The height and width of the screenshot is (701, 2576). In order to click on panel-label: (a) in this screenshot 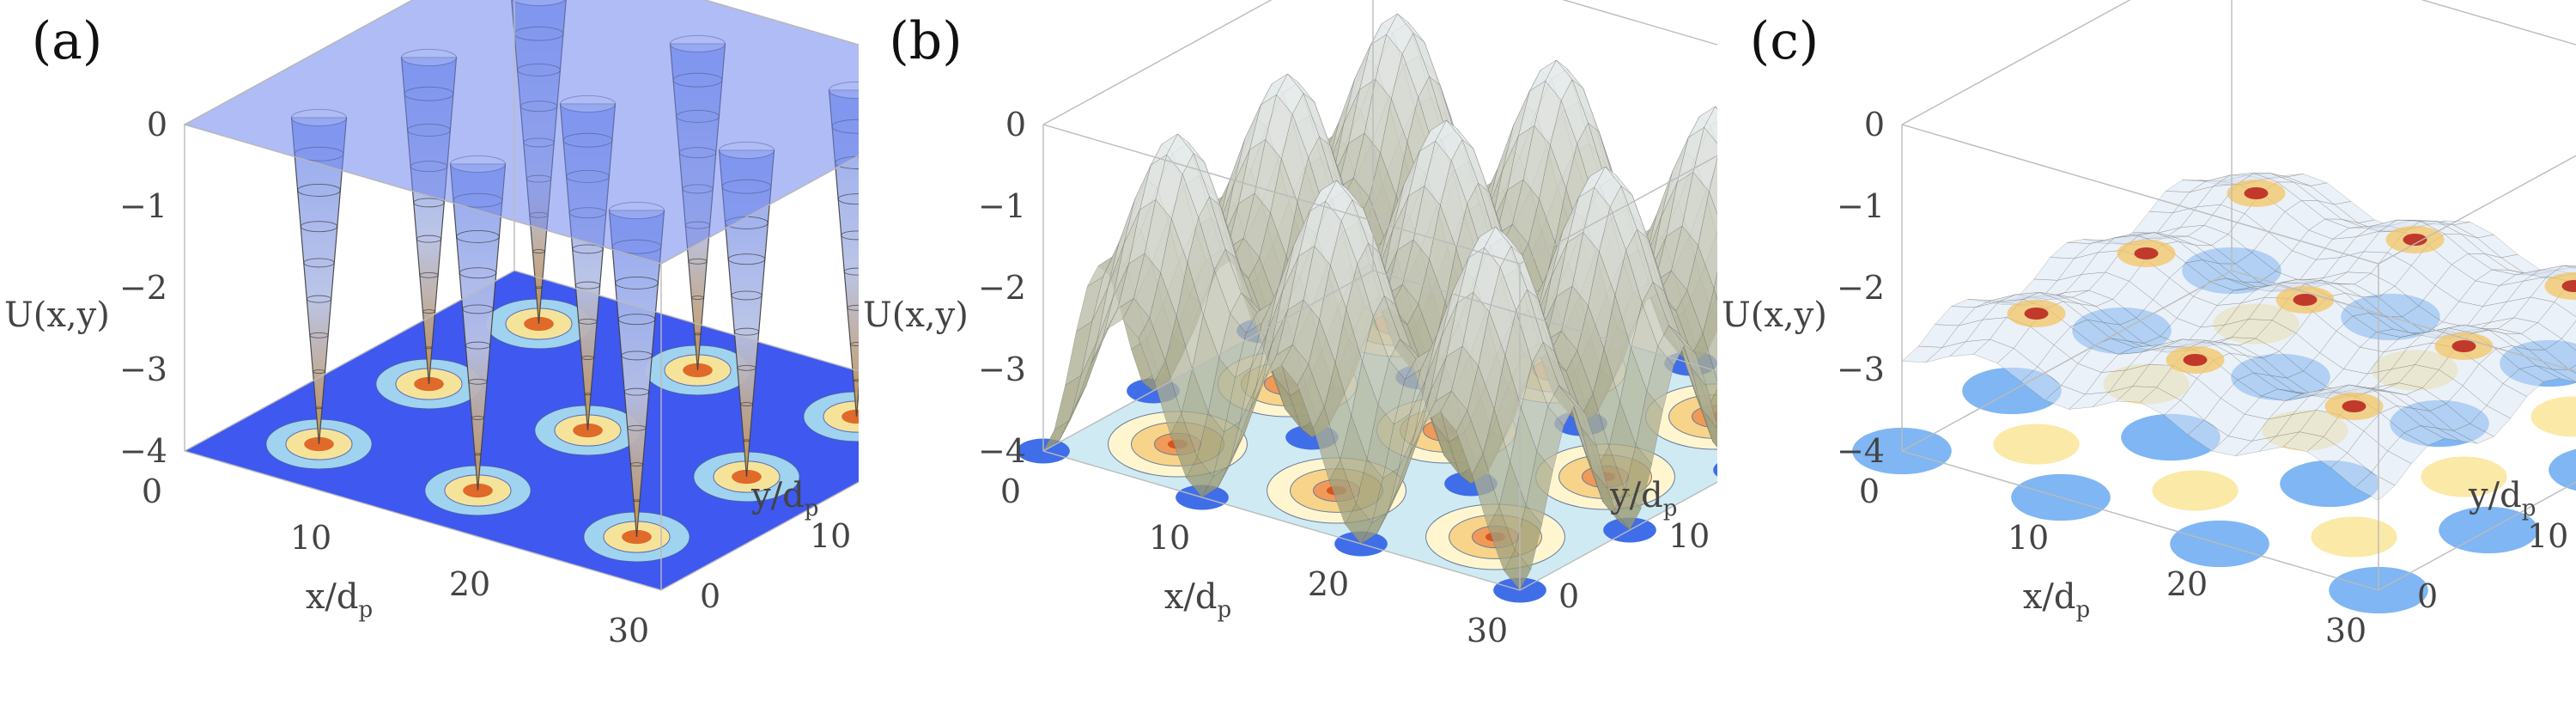, I will do `click(67, 41)`.